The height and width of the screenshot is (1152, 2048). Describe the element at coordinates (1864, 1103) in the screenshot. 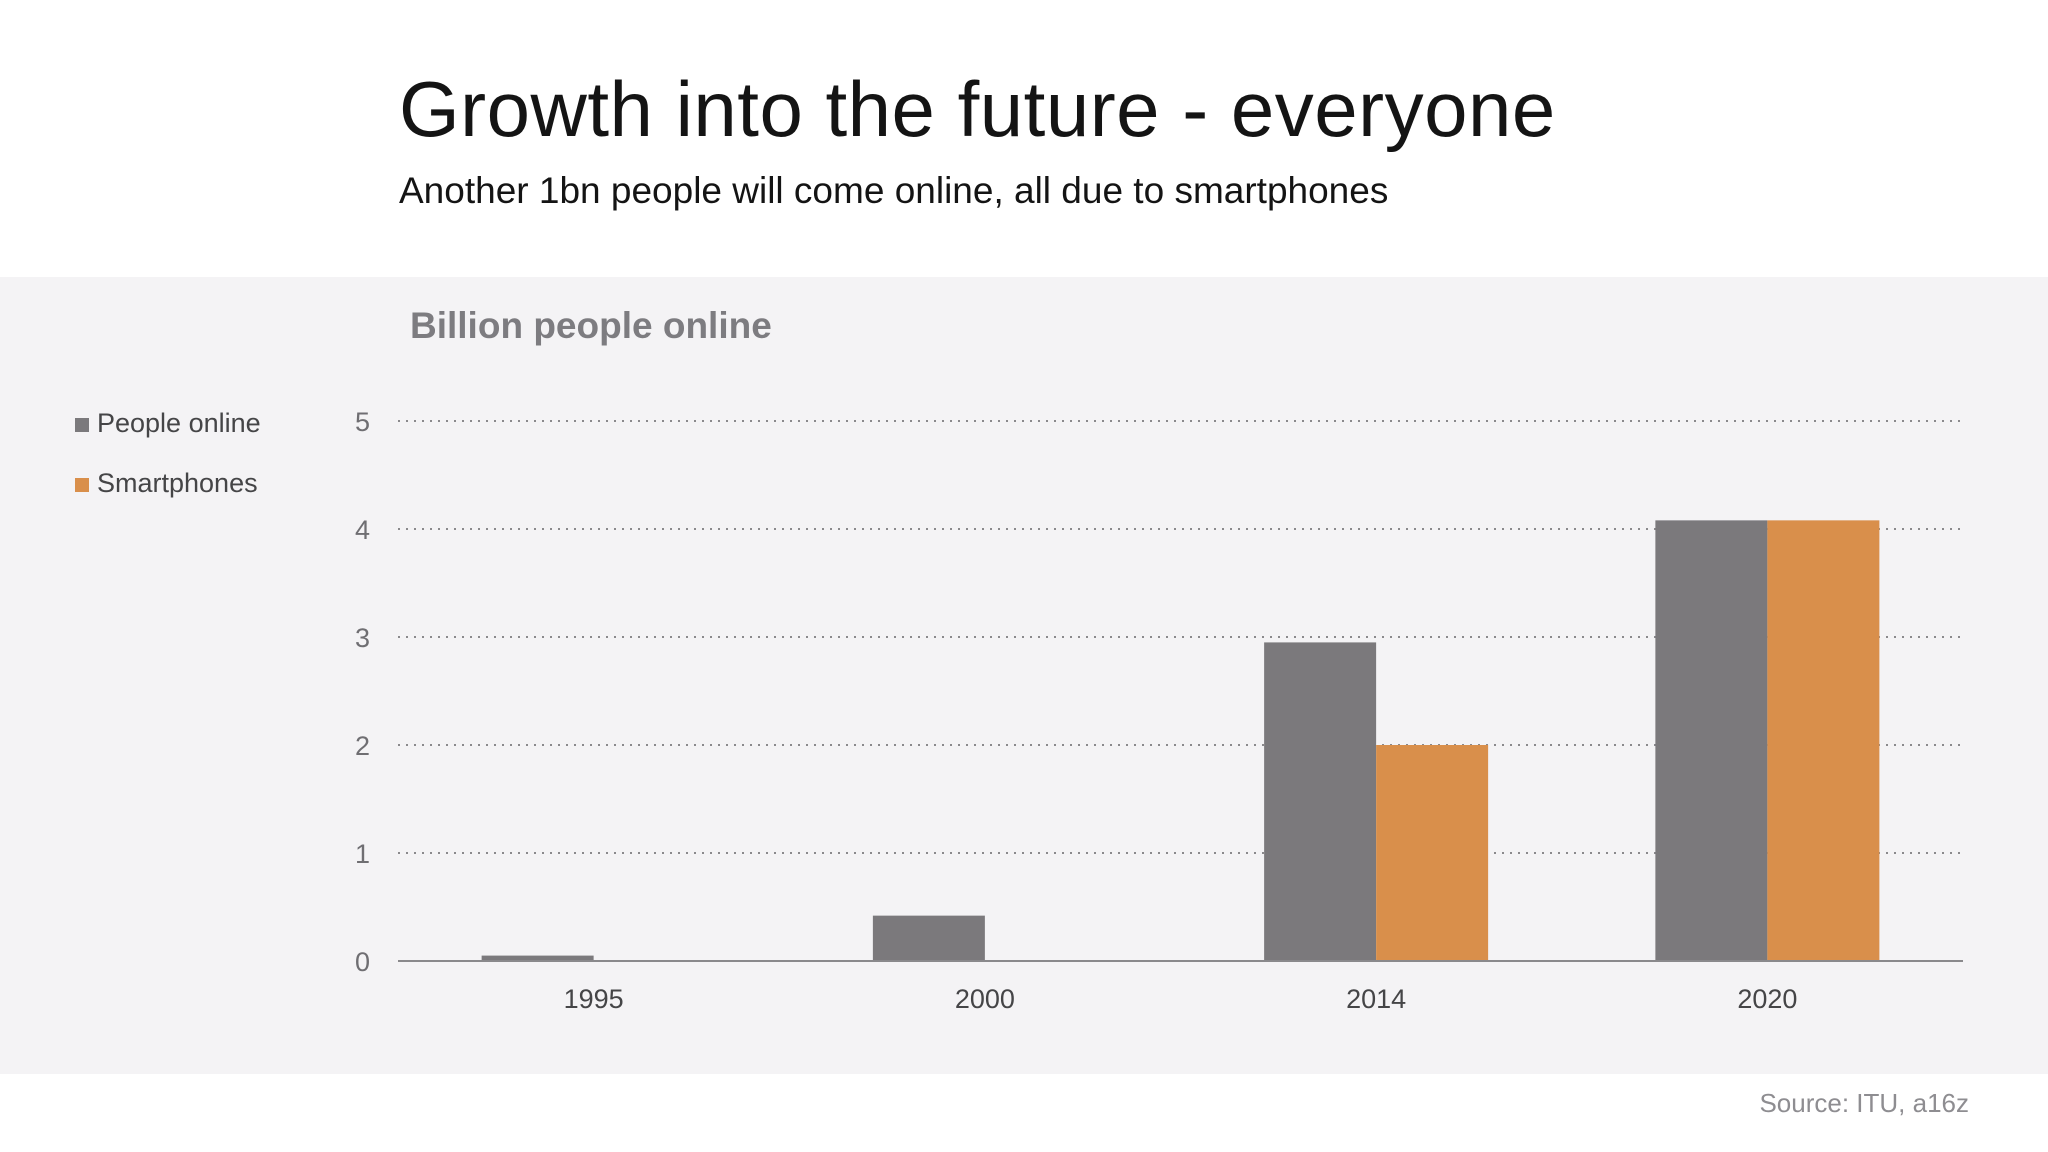

I see `source-note: Source: ITU, a16z` at that location.